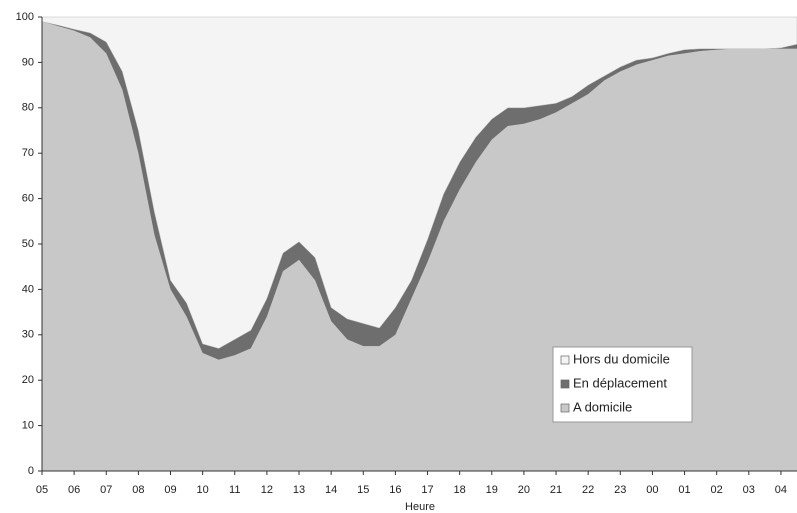 The width and height of the screenshot is (797, 513). Describe the element at coordinates (395, 490) in the screenshot. I see `x-tick-label: 16` at that location.